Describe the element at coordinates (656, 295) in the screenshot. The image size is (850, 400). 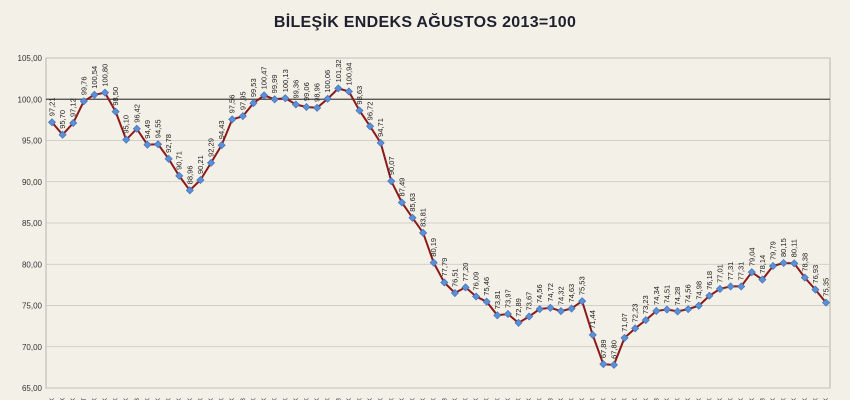
I see `data-label: 74,34` at that location.